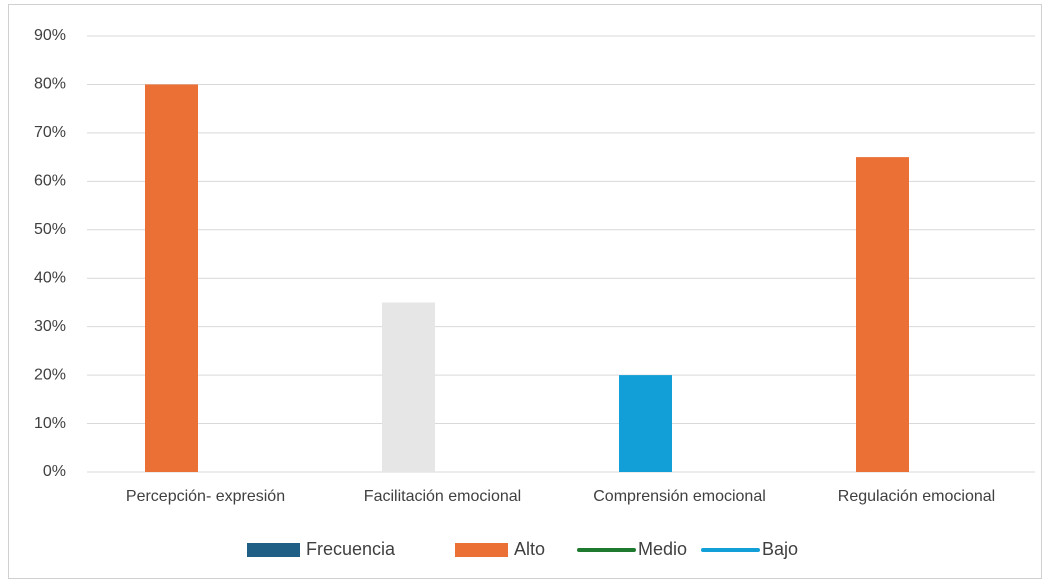 This screenshot has width=1050, height=586. I want to click on y-tick-label: 0%, so click(54, 471).